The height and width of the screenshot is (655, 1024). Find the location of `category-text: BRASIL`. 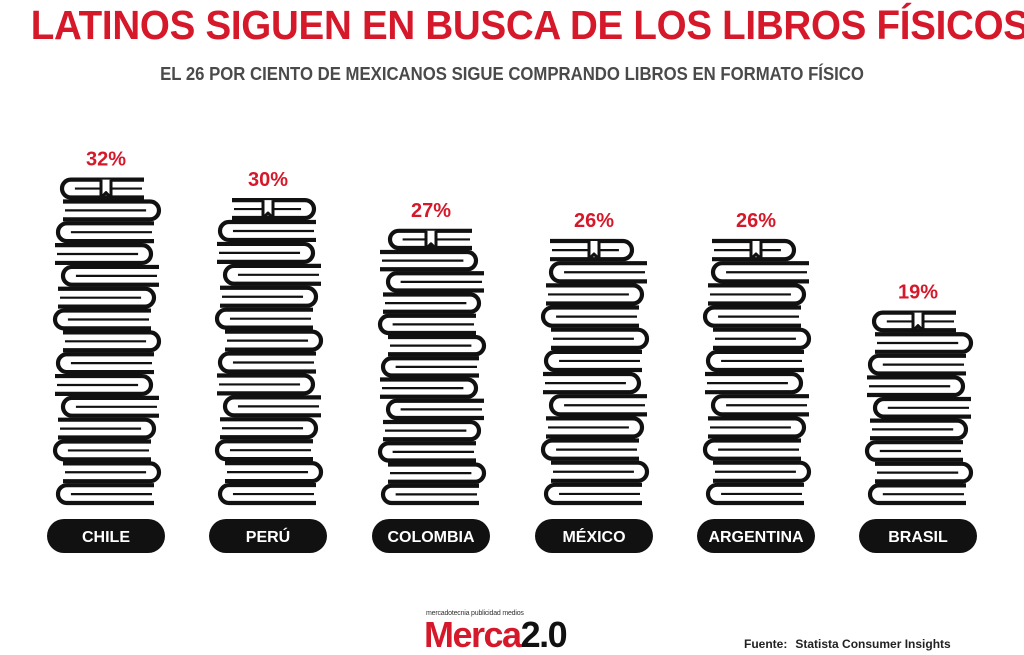

category-text: BRASIL is located at coordinates (918, 537).